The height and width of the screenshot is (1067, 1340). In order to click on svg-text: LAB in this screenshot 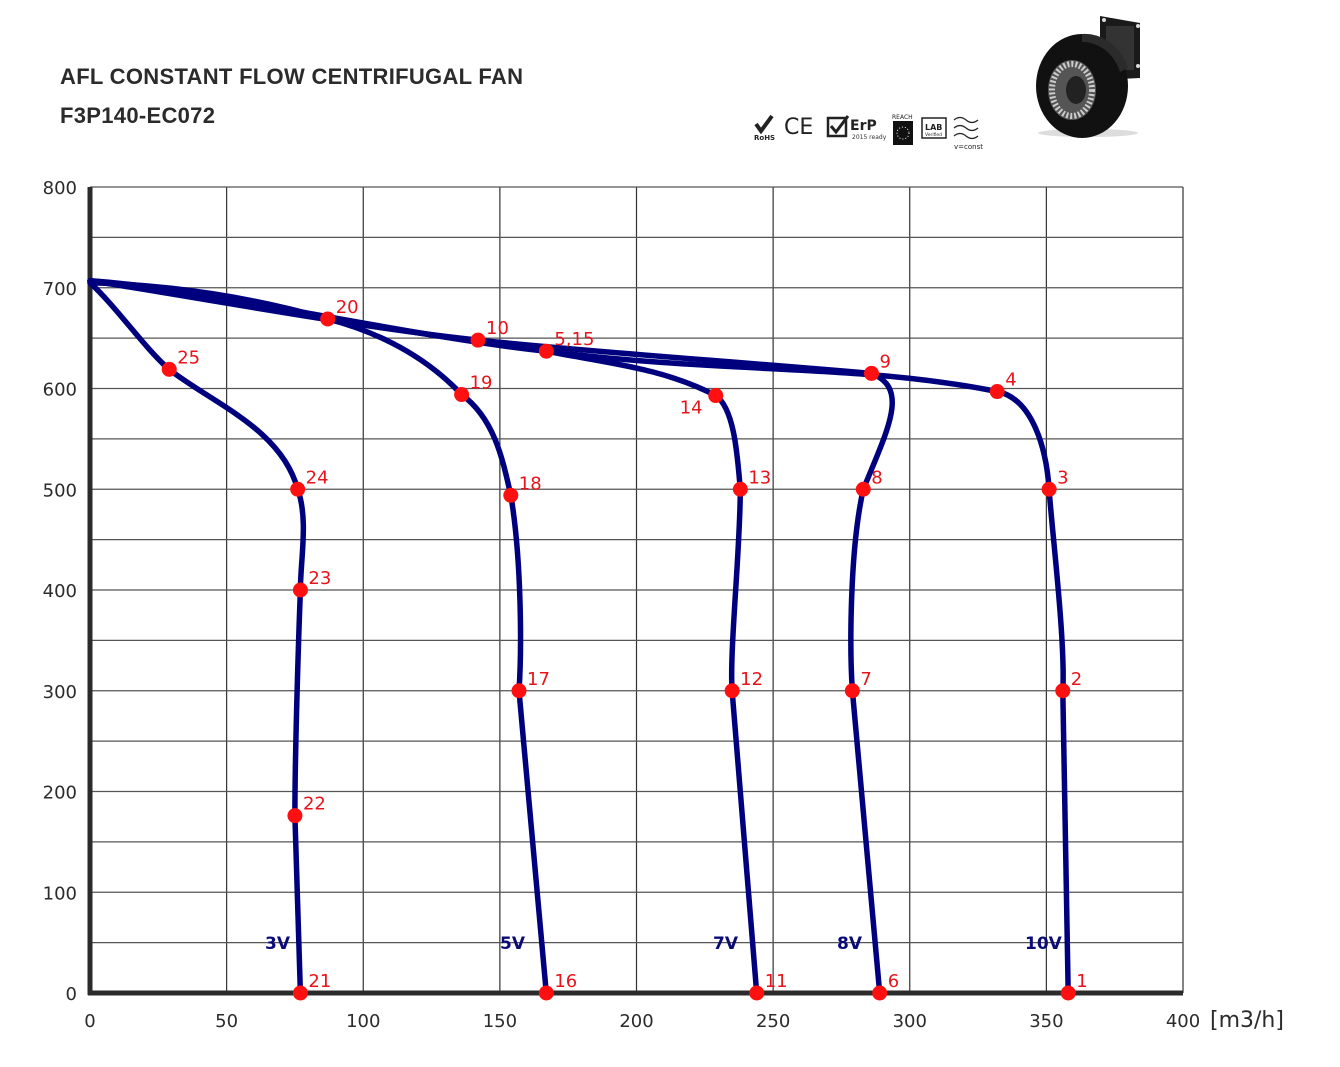, I will do `click(933, 127)`.